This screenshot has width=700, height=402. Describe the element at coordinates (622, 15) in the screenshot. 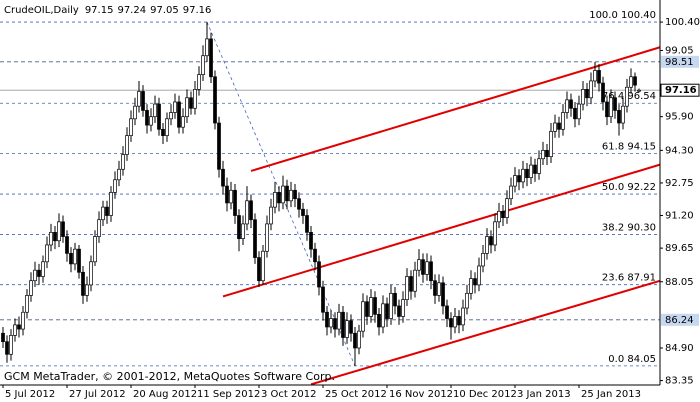

I see `fib-label: 100.0 100.40` at that location.